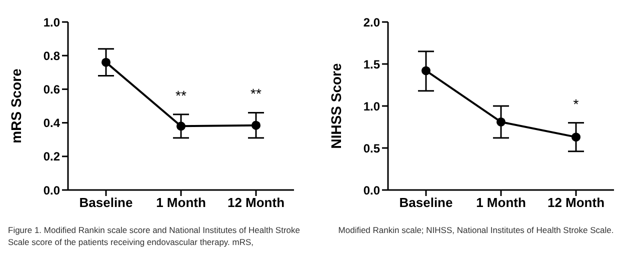  I want to click on y-tick-label: 0.2, so click(51, 157).